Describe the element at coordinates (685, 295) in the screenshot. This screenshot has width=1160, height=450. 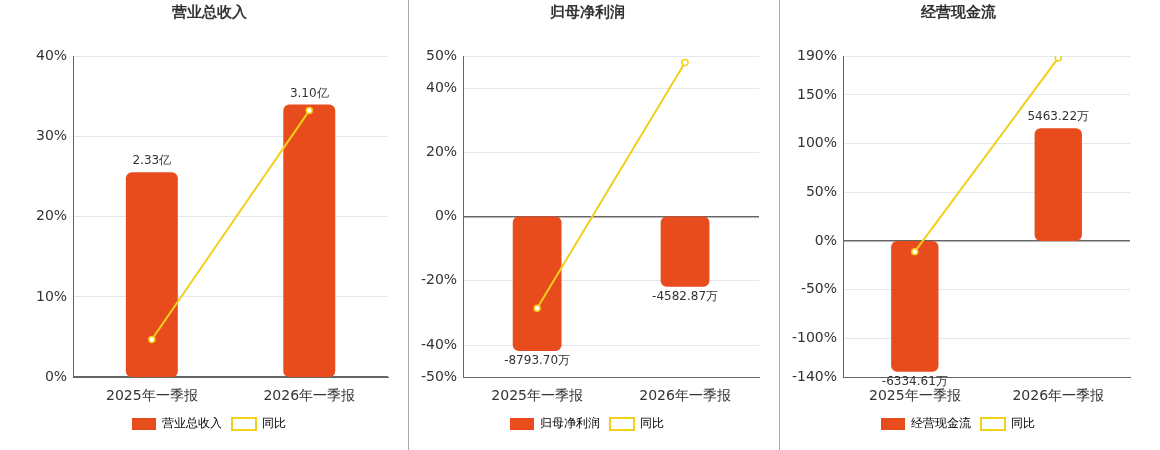
I see `data-label: -4582.87万` at that location.